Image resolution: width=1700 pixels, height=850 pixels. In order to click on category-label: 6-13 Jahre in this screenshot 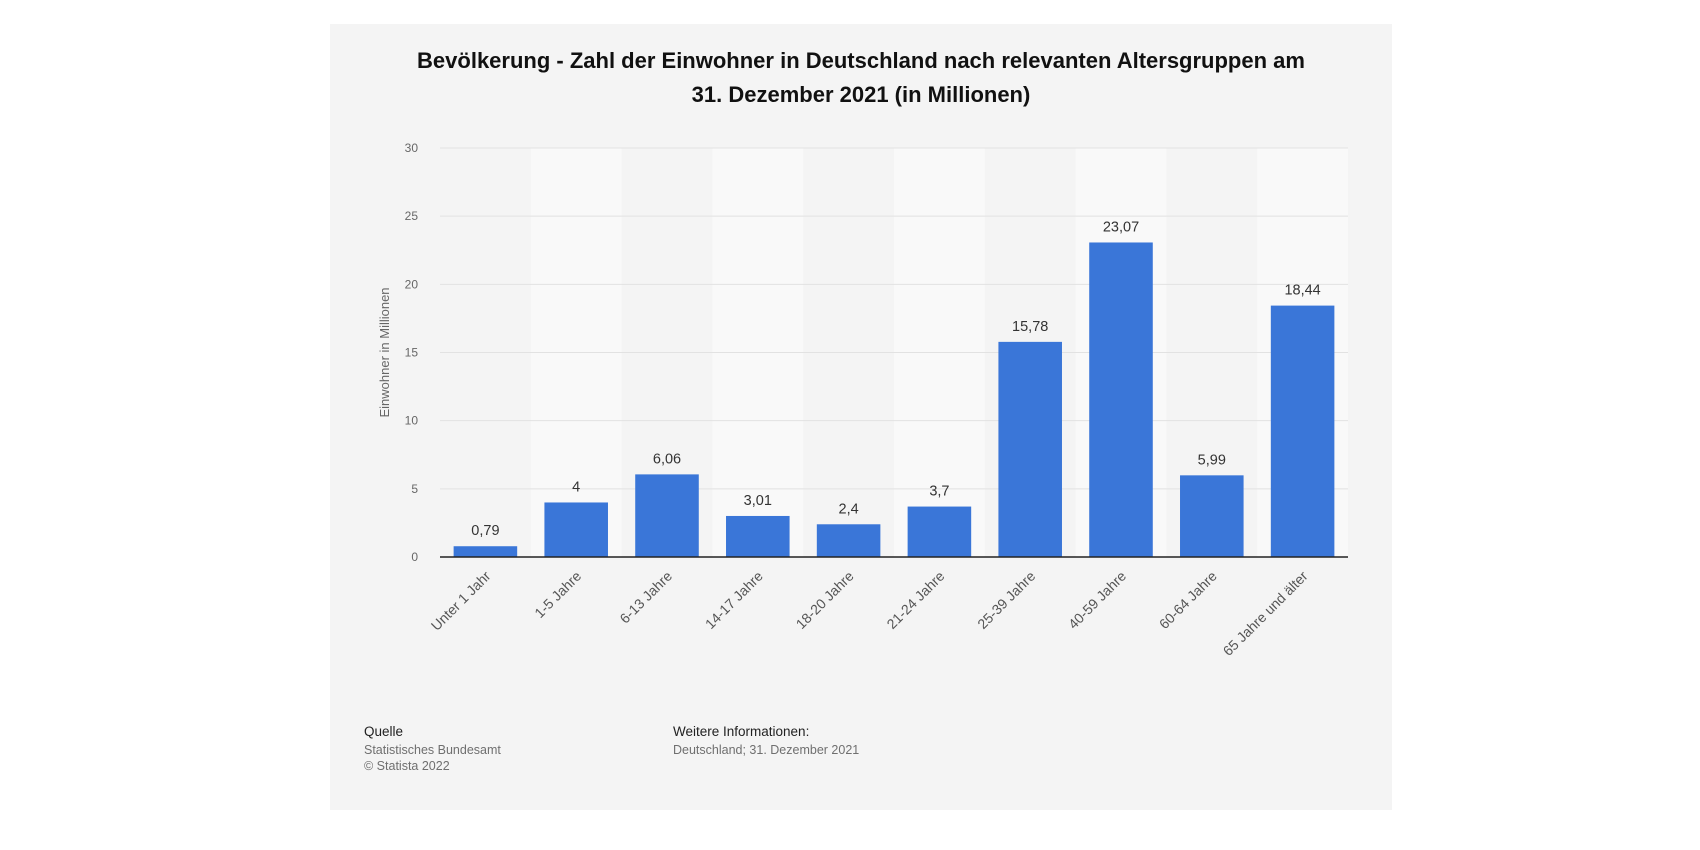, I will do `click(645, 597)`.